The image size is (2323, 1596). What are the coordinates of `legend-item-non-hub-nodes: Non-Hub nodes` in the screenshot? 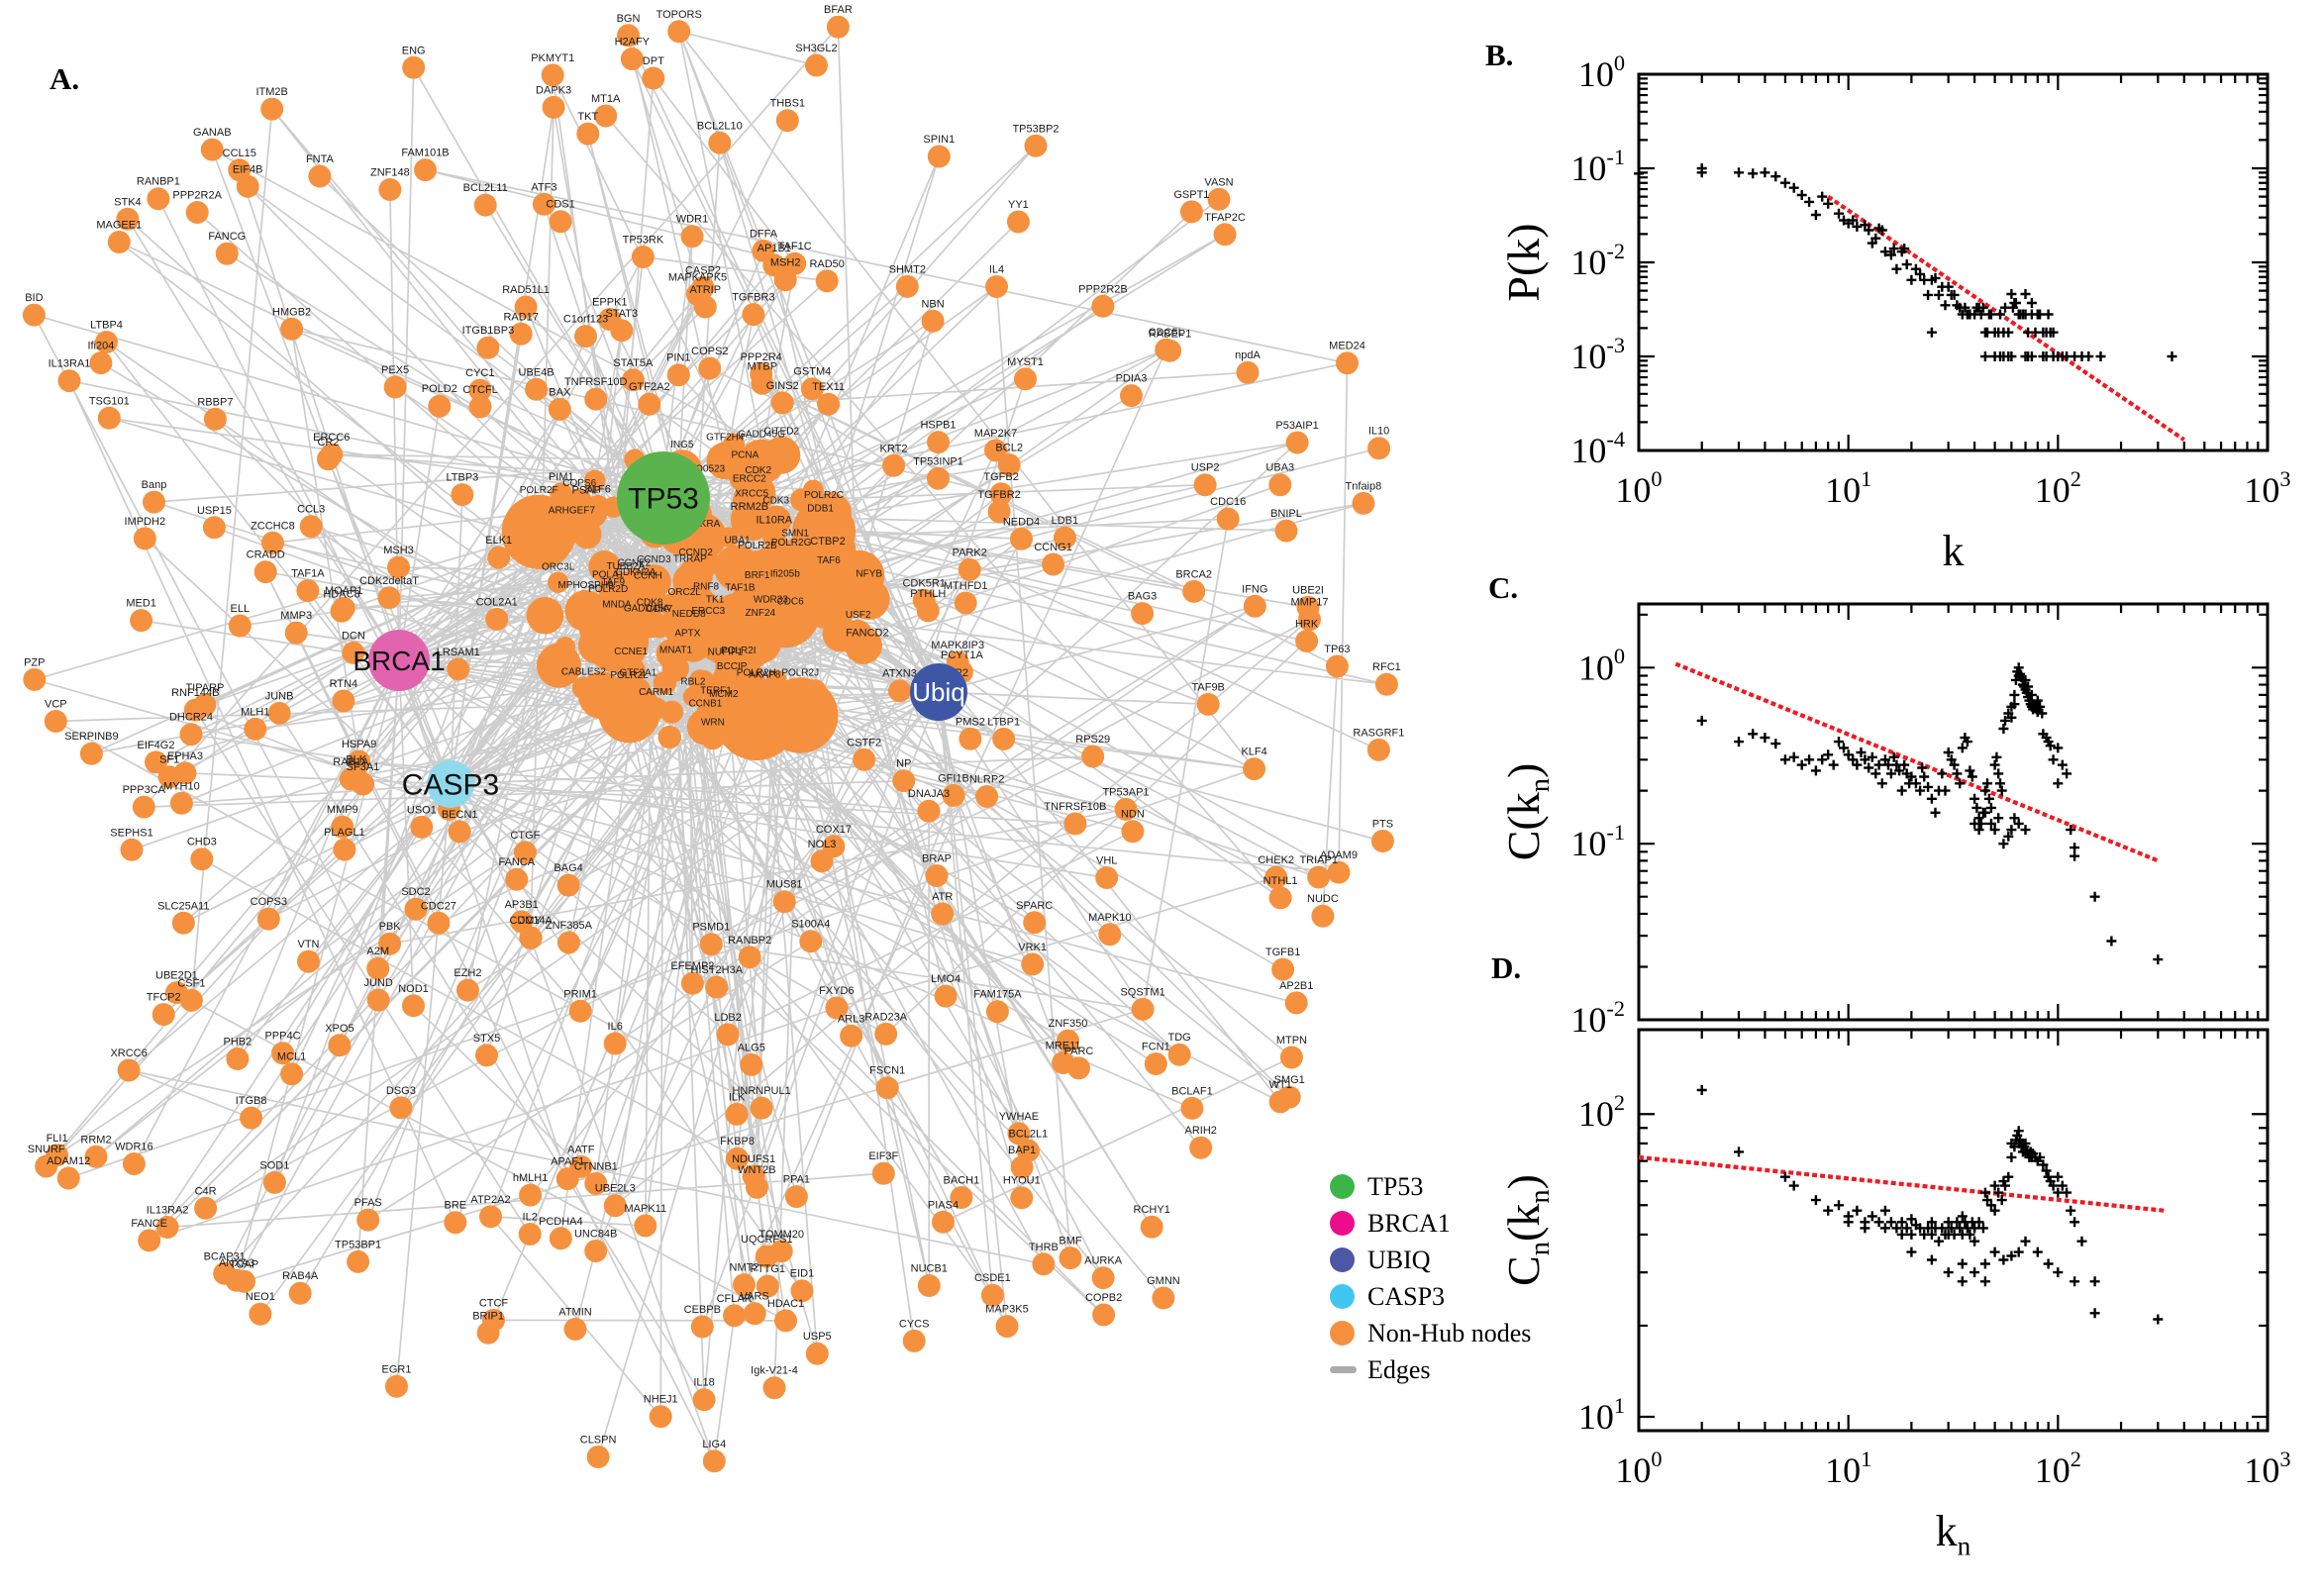 It's located at (1478, 1333).